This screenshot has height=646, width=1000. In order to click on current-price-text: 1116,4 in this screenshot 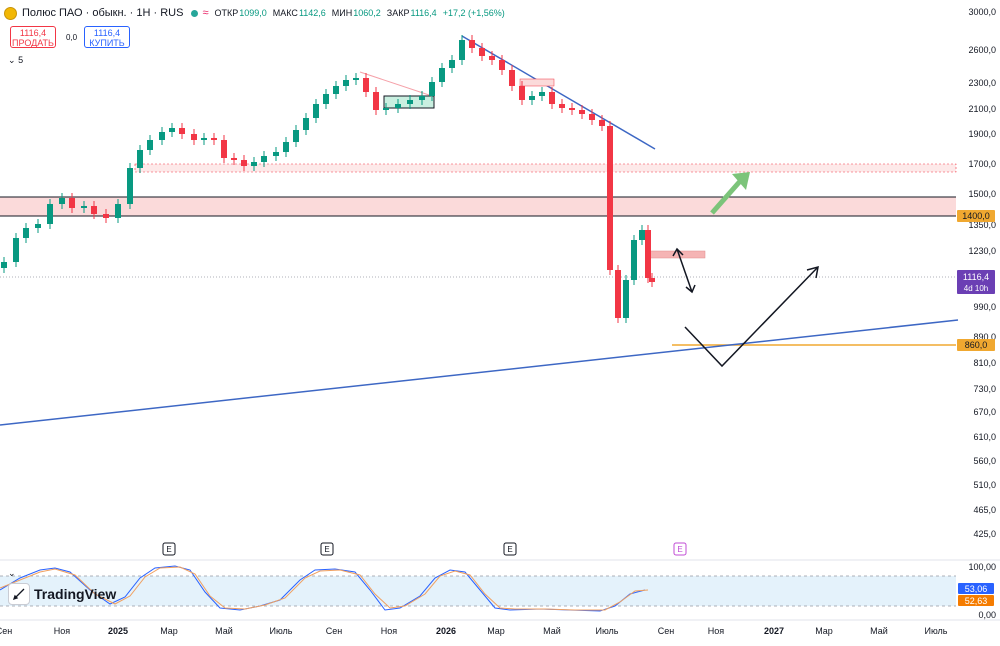, I will do `click(976, 277)`.